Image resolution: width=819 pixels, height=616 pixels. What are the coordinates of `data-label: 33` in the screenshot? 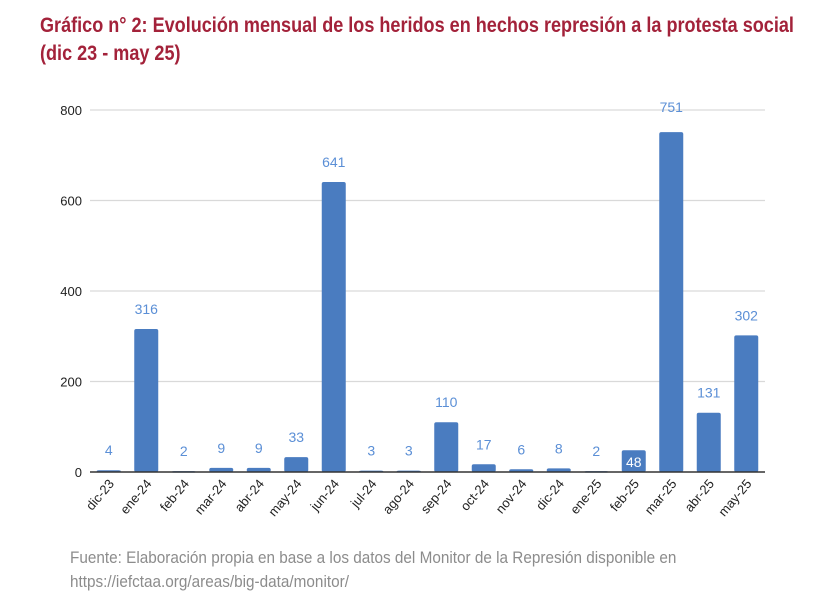 It's located at (296, 437).